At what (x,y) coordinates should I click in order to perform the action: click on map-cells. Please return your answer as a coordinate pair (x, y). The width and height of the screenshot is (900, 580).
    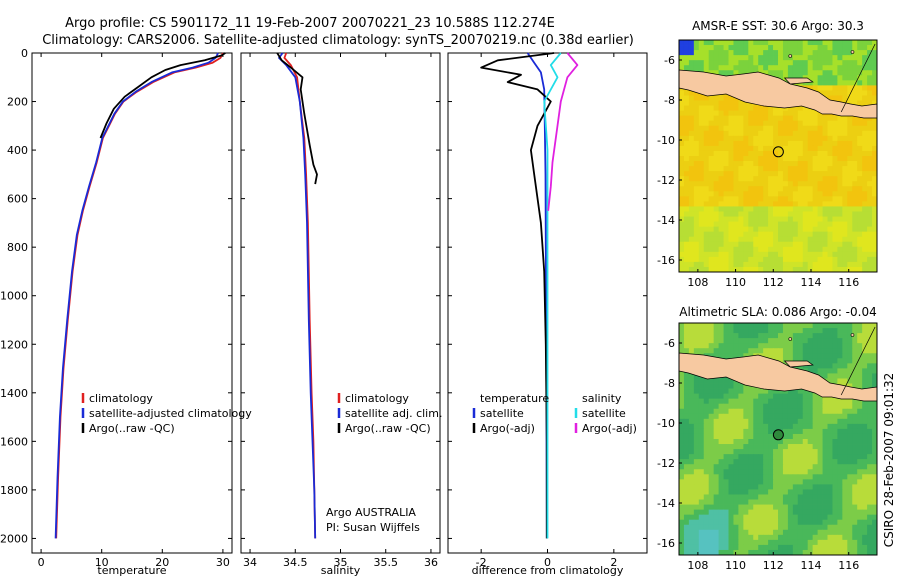
    Looking at the image, I should click on (778, 156).